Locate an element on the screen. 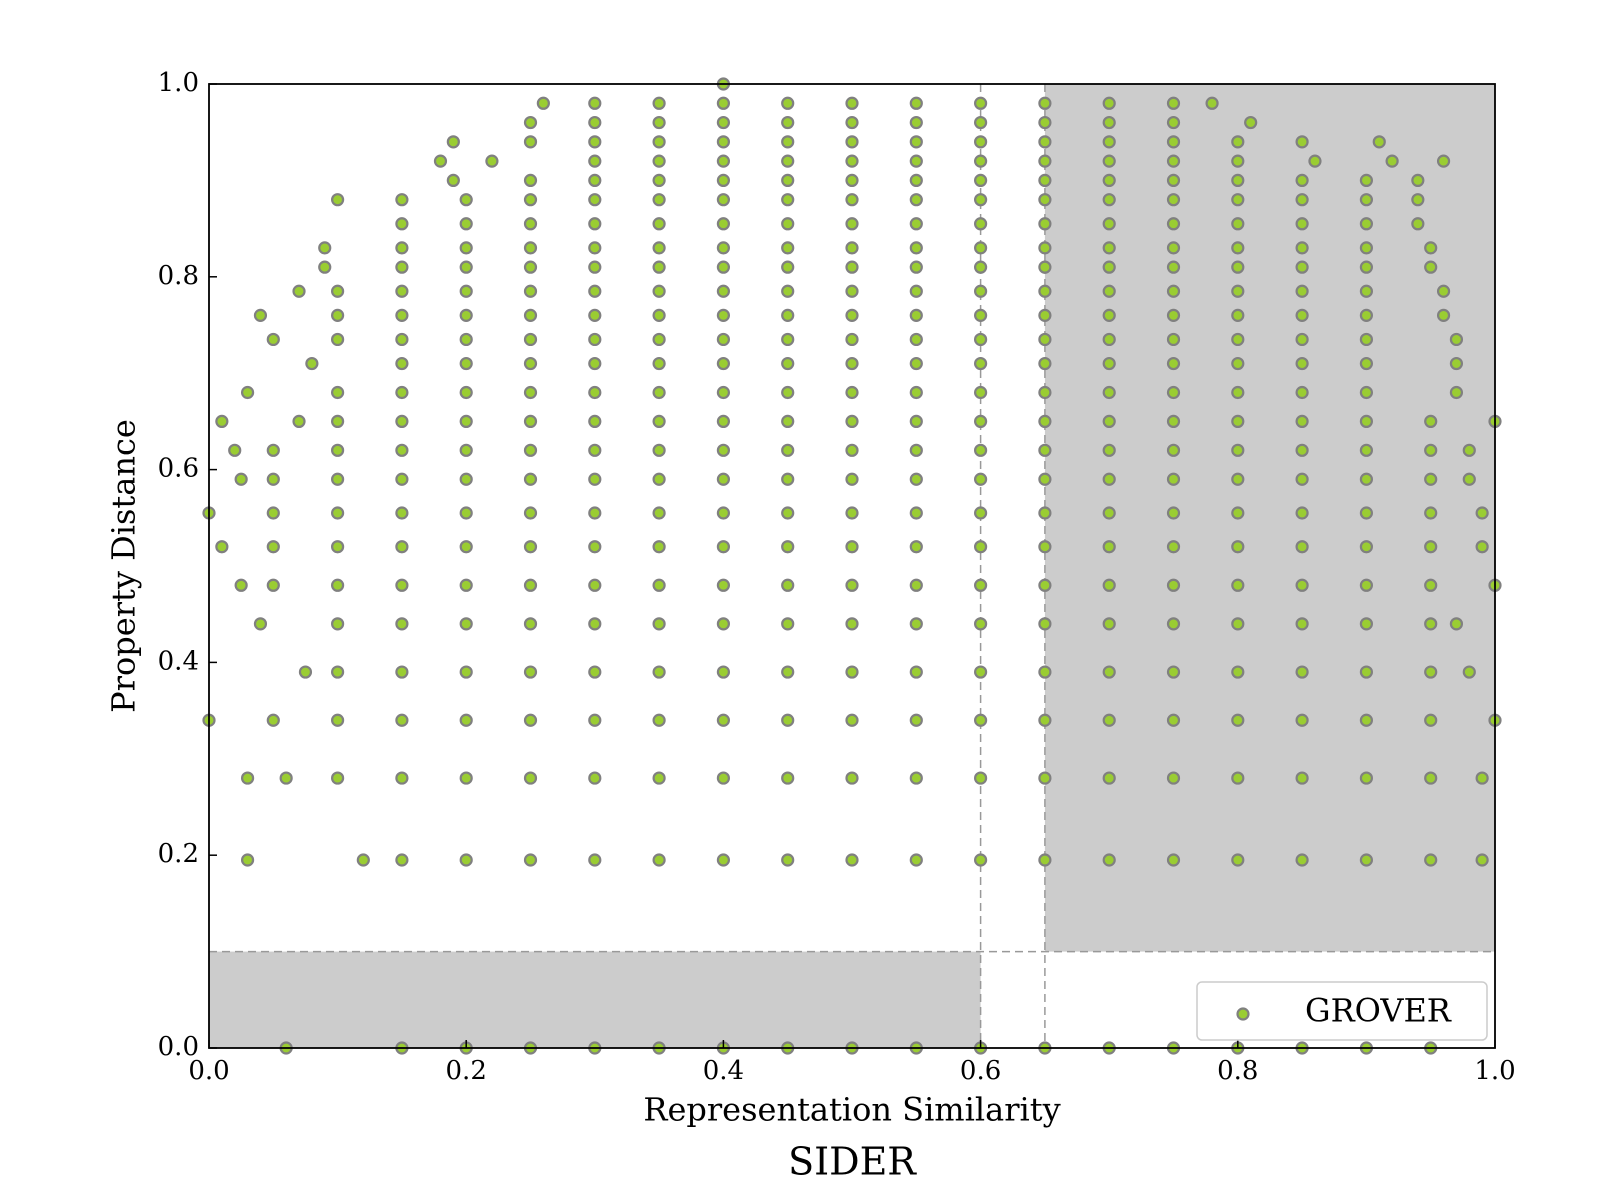 This screenshot has width=1600, height=1200. legend-marker is located at coordinates (1243, 1014).